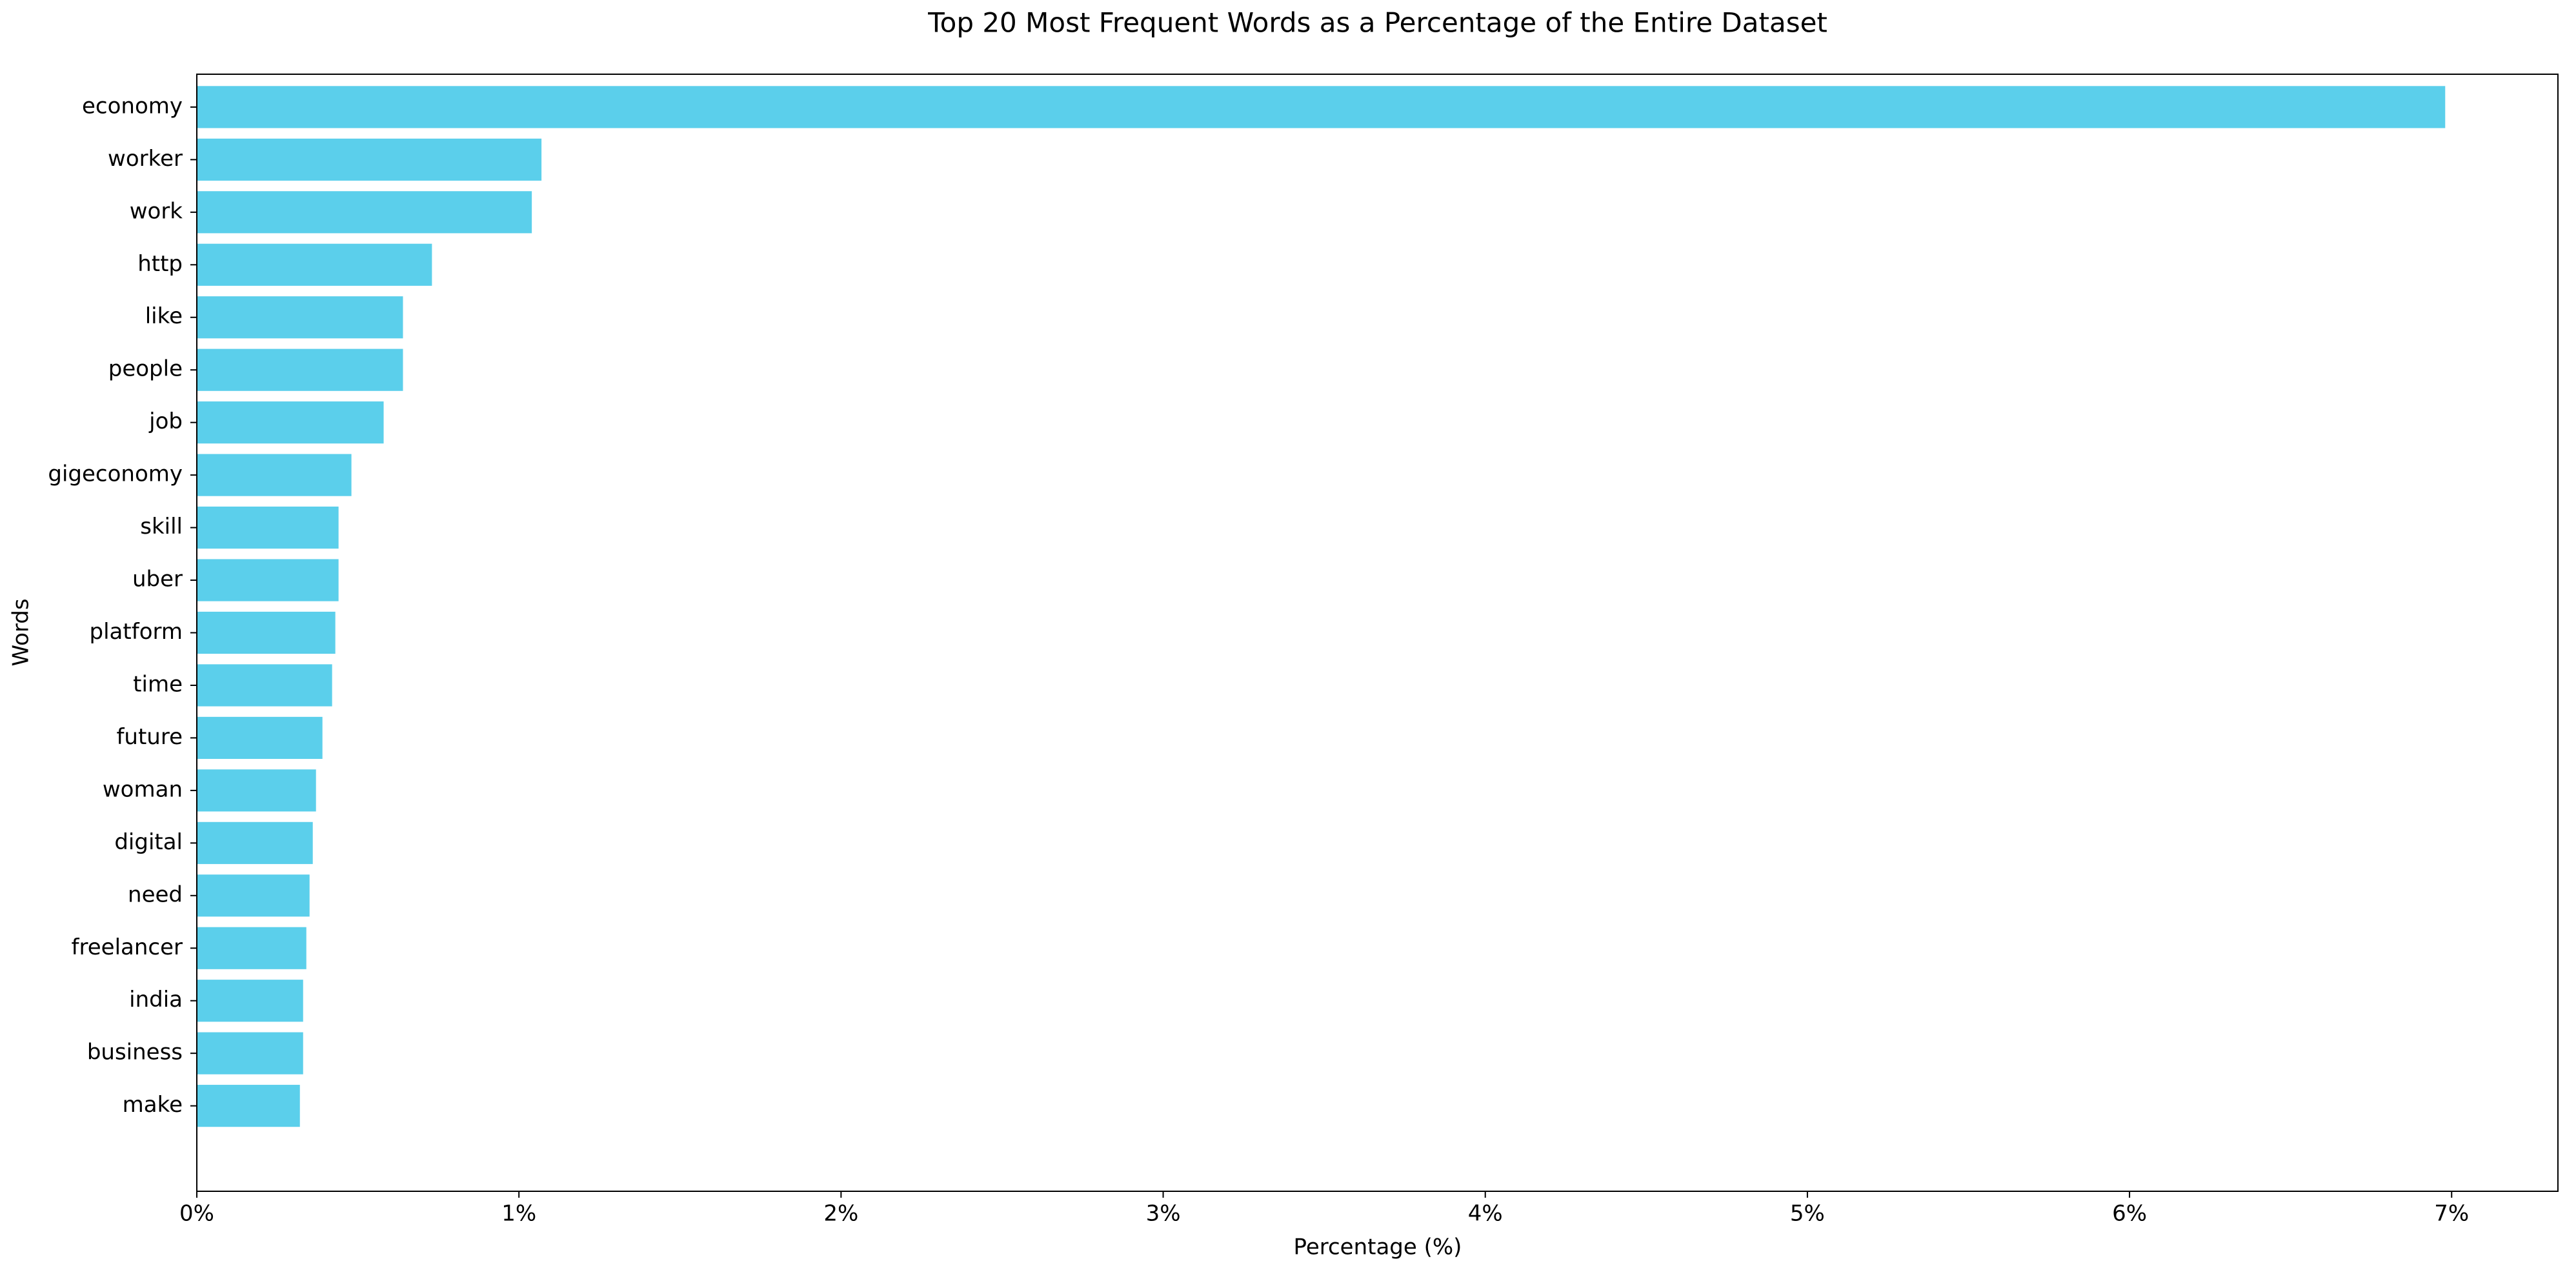 The image size is (2576, 1270). Describe the element at coordinates (1378, 1248) in the screenshot. I see `x-axis-label: Percentage (%)` at that location.